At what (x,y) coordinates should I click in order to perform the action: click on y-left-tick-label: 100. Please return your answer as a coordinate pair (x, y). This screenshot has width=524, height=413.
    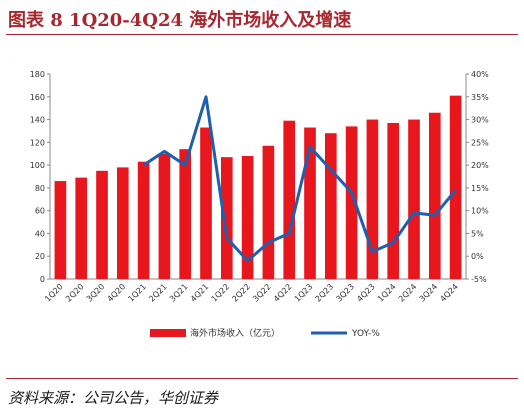
    Looking at the image, I should click on (37, 165).